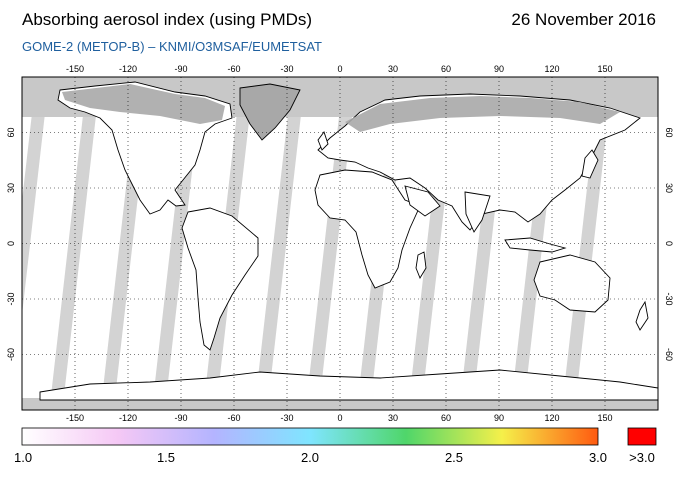  What do you see at coordinates (499, 418) in the screenshot?
I see `longitude-tick-bottom: 90` at bounding box center [499, 418].